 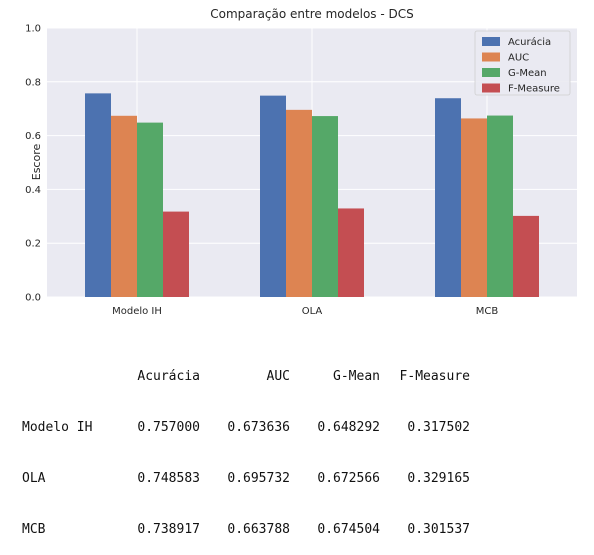 What do you see at coordinates (356, 376) in the screenshot?
I see `table-col-header: G-Mean` at bounding box center [356, 376].